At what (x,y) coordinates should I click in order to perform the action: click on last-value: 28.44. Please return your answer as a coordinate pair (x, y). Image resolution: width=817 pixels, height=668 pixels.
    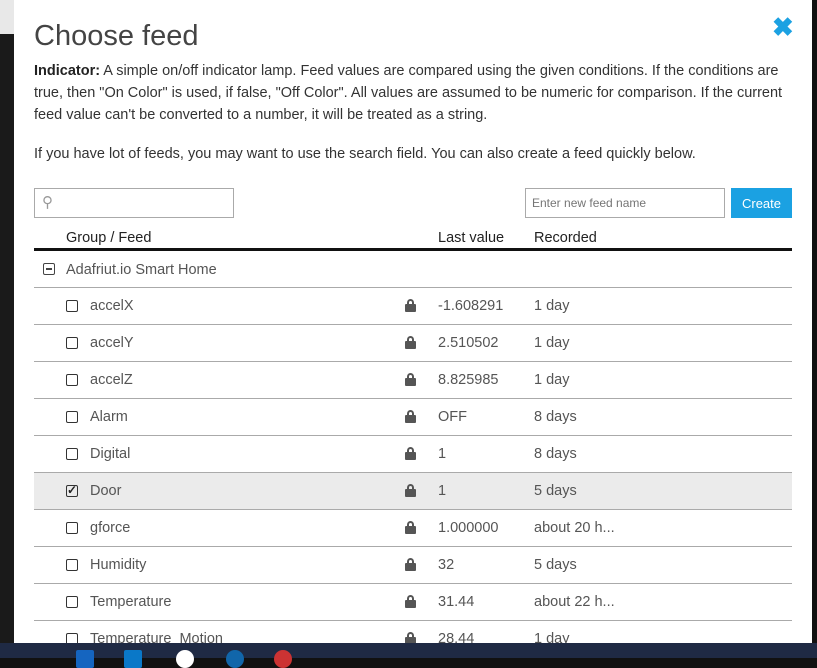
    Looking at the image, I should click on (456, 637).